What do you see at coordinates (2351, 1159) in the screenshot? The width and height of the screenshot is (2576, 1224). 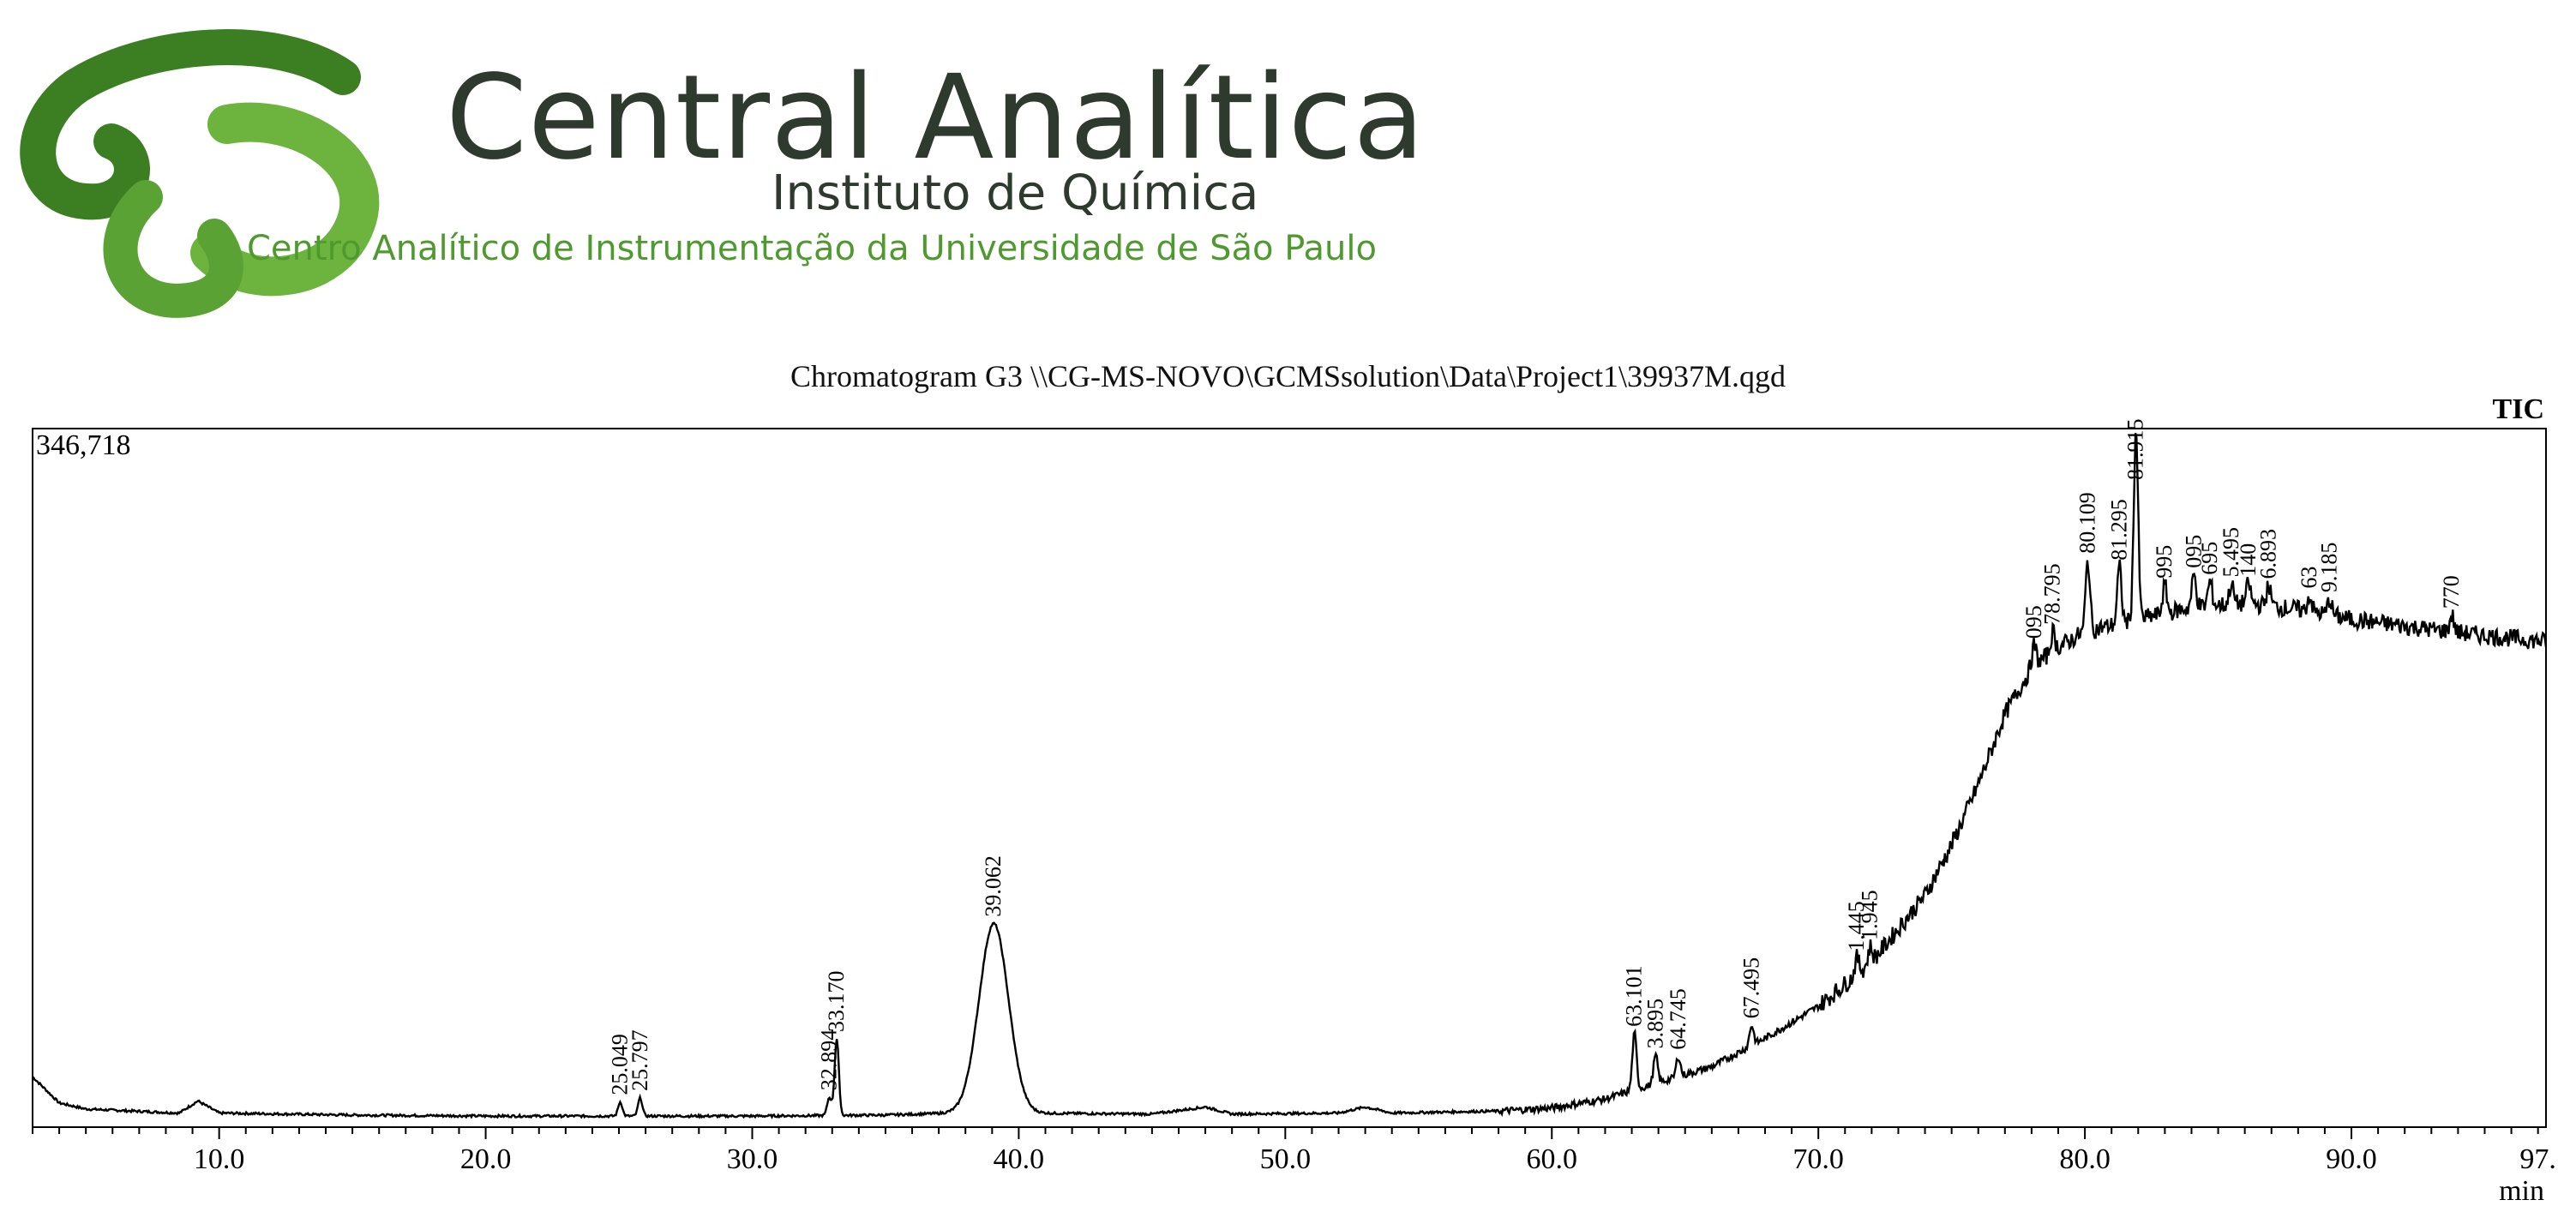 I see `x-tick-label: 90.0` at bounding box center [2351, 1159].